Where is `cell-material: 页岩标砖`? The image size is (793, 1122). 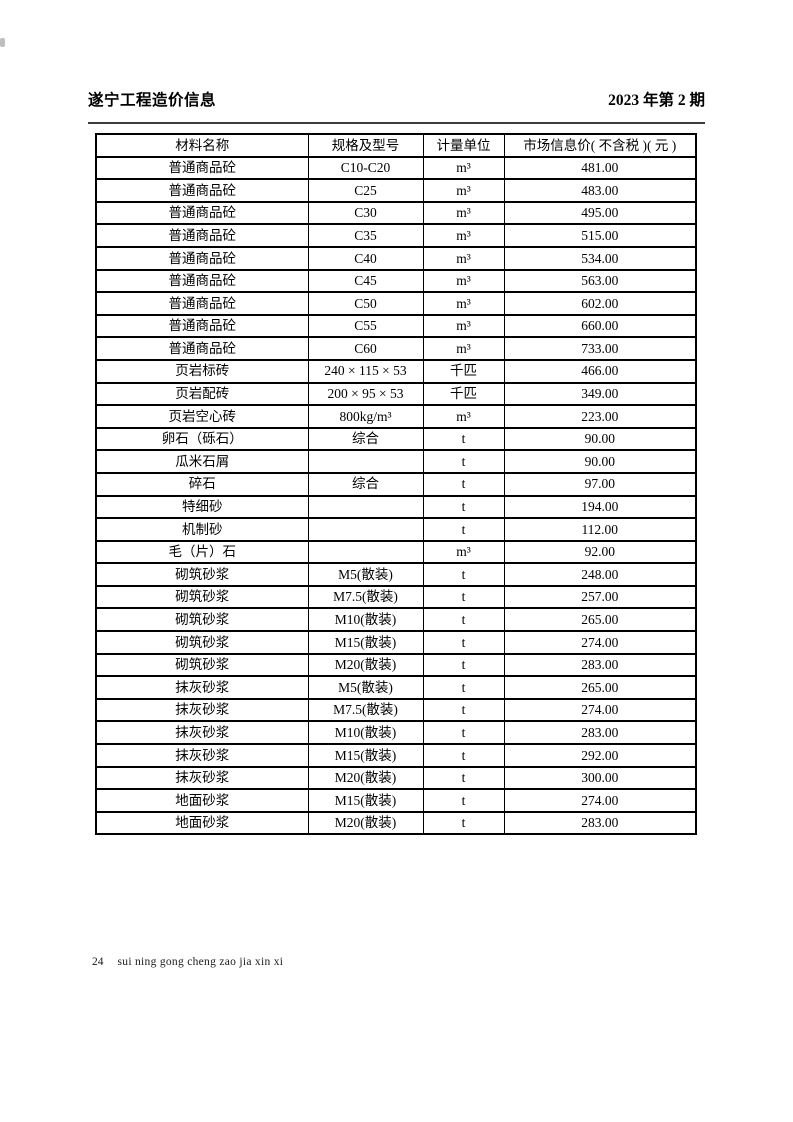 cell-material: 页岩标砖 is located at coordinates (202, 371).